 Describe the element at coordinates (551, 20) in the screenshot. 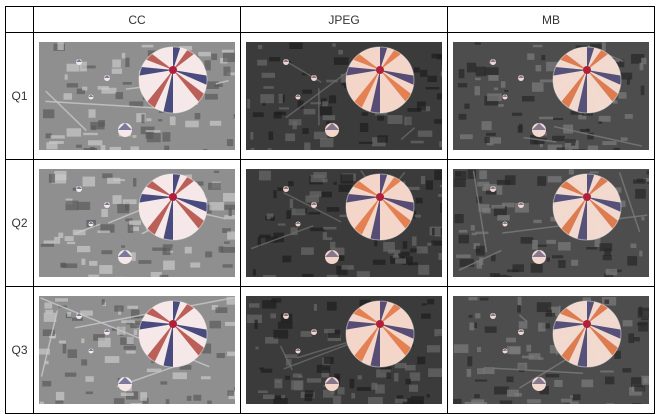

I see `column-header-mb: MB` at that location.